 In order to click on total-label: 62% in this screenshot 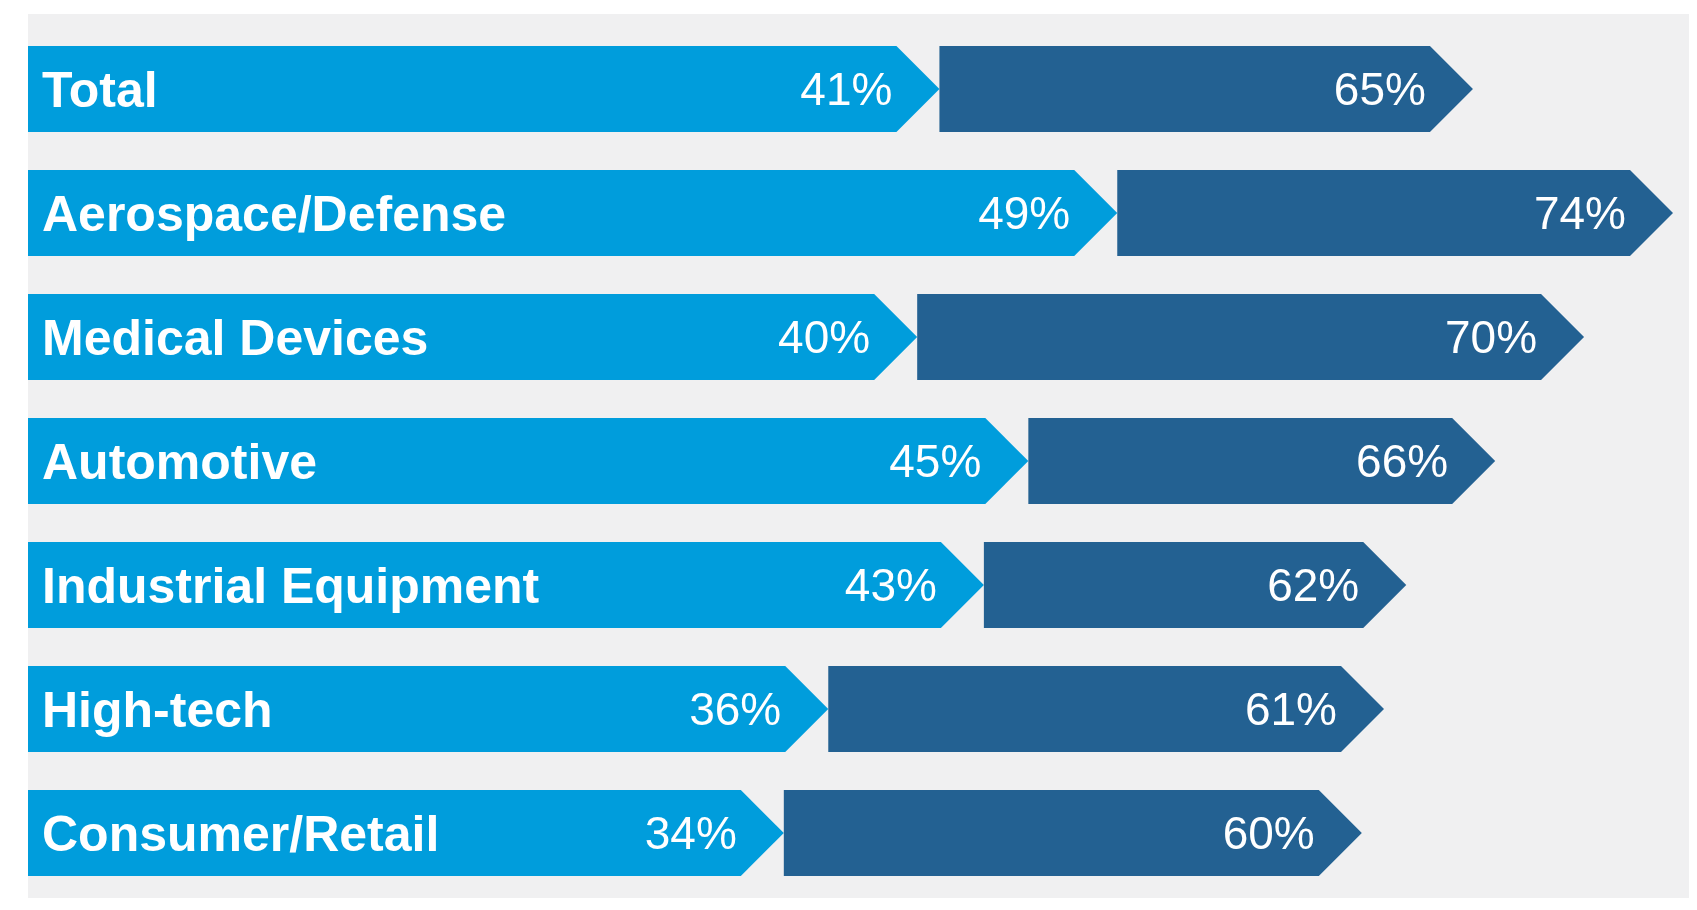, I will do `click(1313, 585)`.